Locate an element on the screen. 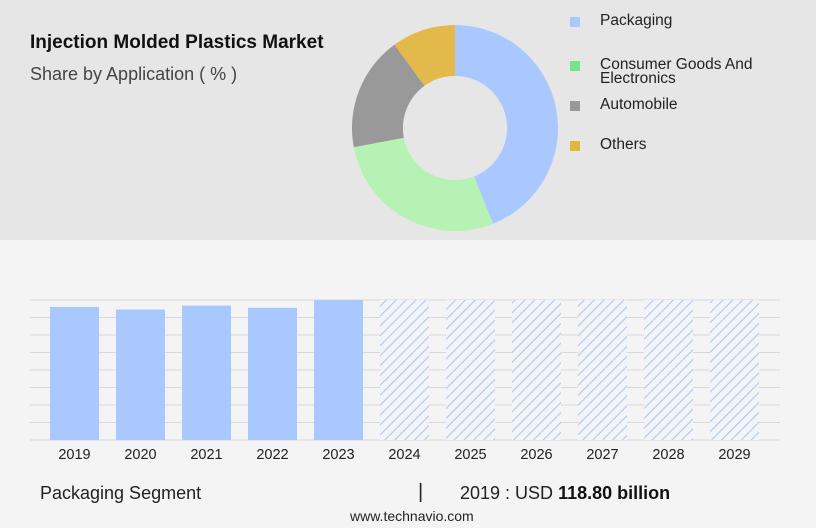  bar-forecast-2027 is located at coordinates (602, 370).